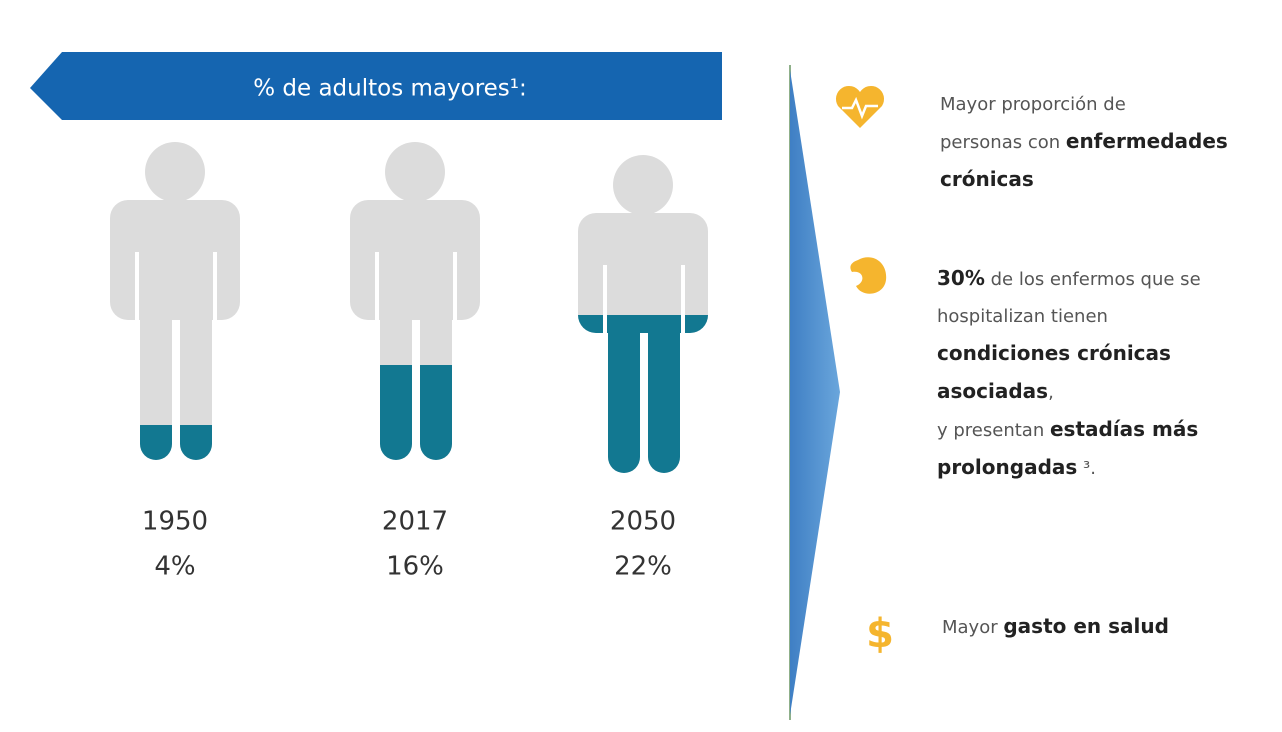 The width and height of the screenshot is (1282, 732). What do you see at coordinates (815, 392) in the screenshot?
I see `divider-arrow` at bounding box center [815, 392].